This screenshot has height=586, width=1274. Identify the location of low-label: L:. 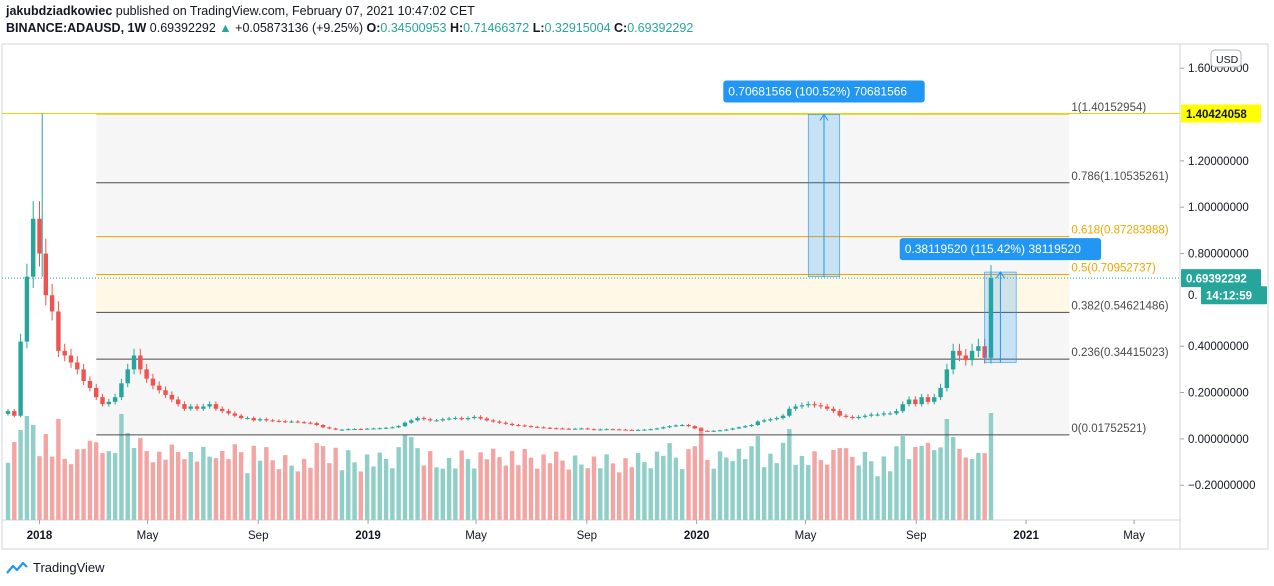
(538, 28).